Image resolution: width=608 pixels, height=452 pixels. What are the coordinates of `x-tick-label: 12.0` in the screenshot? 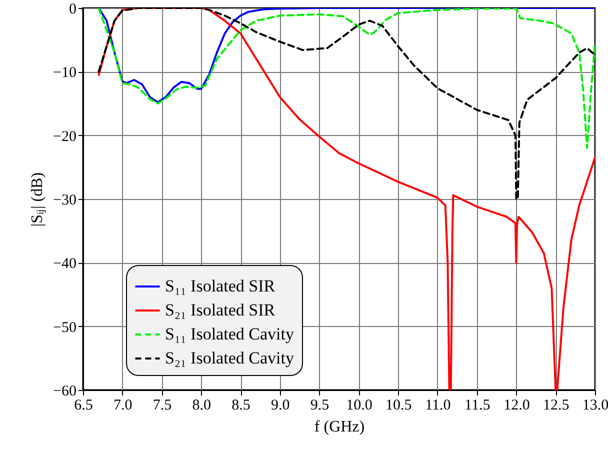 It's located at (517, 406).